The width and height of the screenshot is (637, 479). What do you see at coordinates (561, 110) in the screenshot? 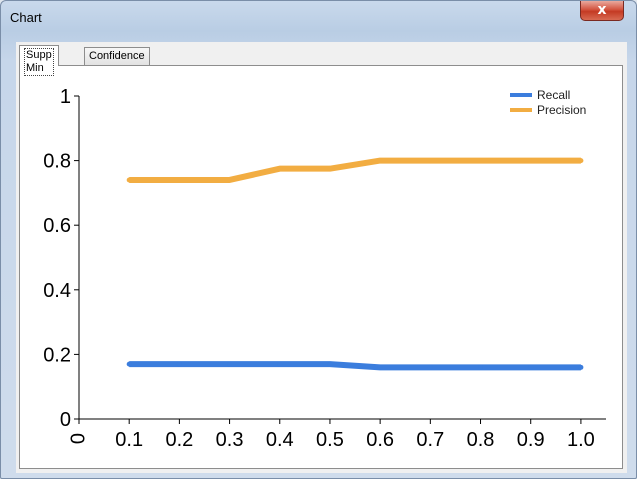
I see `legend-label-precision: Precision` at bounding box center [561, 110].